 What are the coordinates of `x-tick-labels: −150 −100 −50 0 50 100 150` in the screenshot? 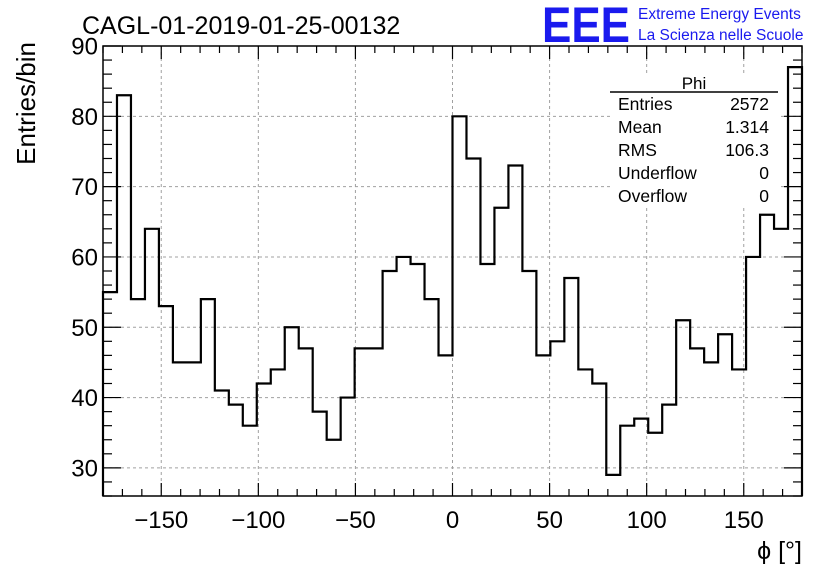 It's located at (449, 520).